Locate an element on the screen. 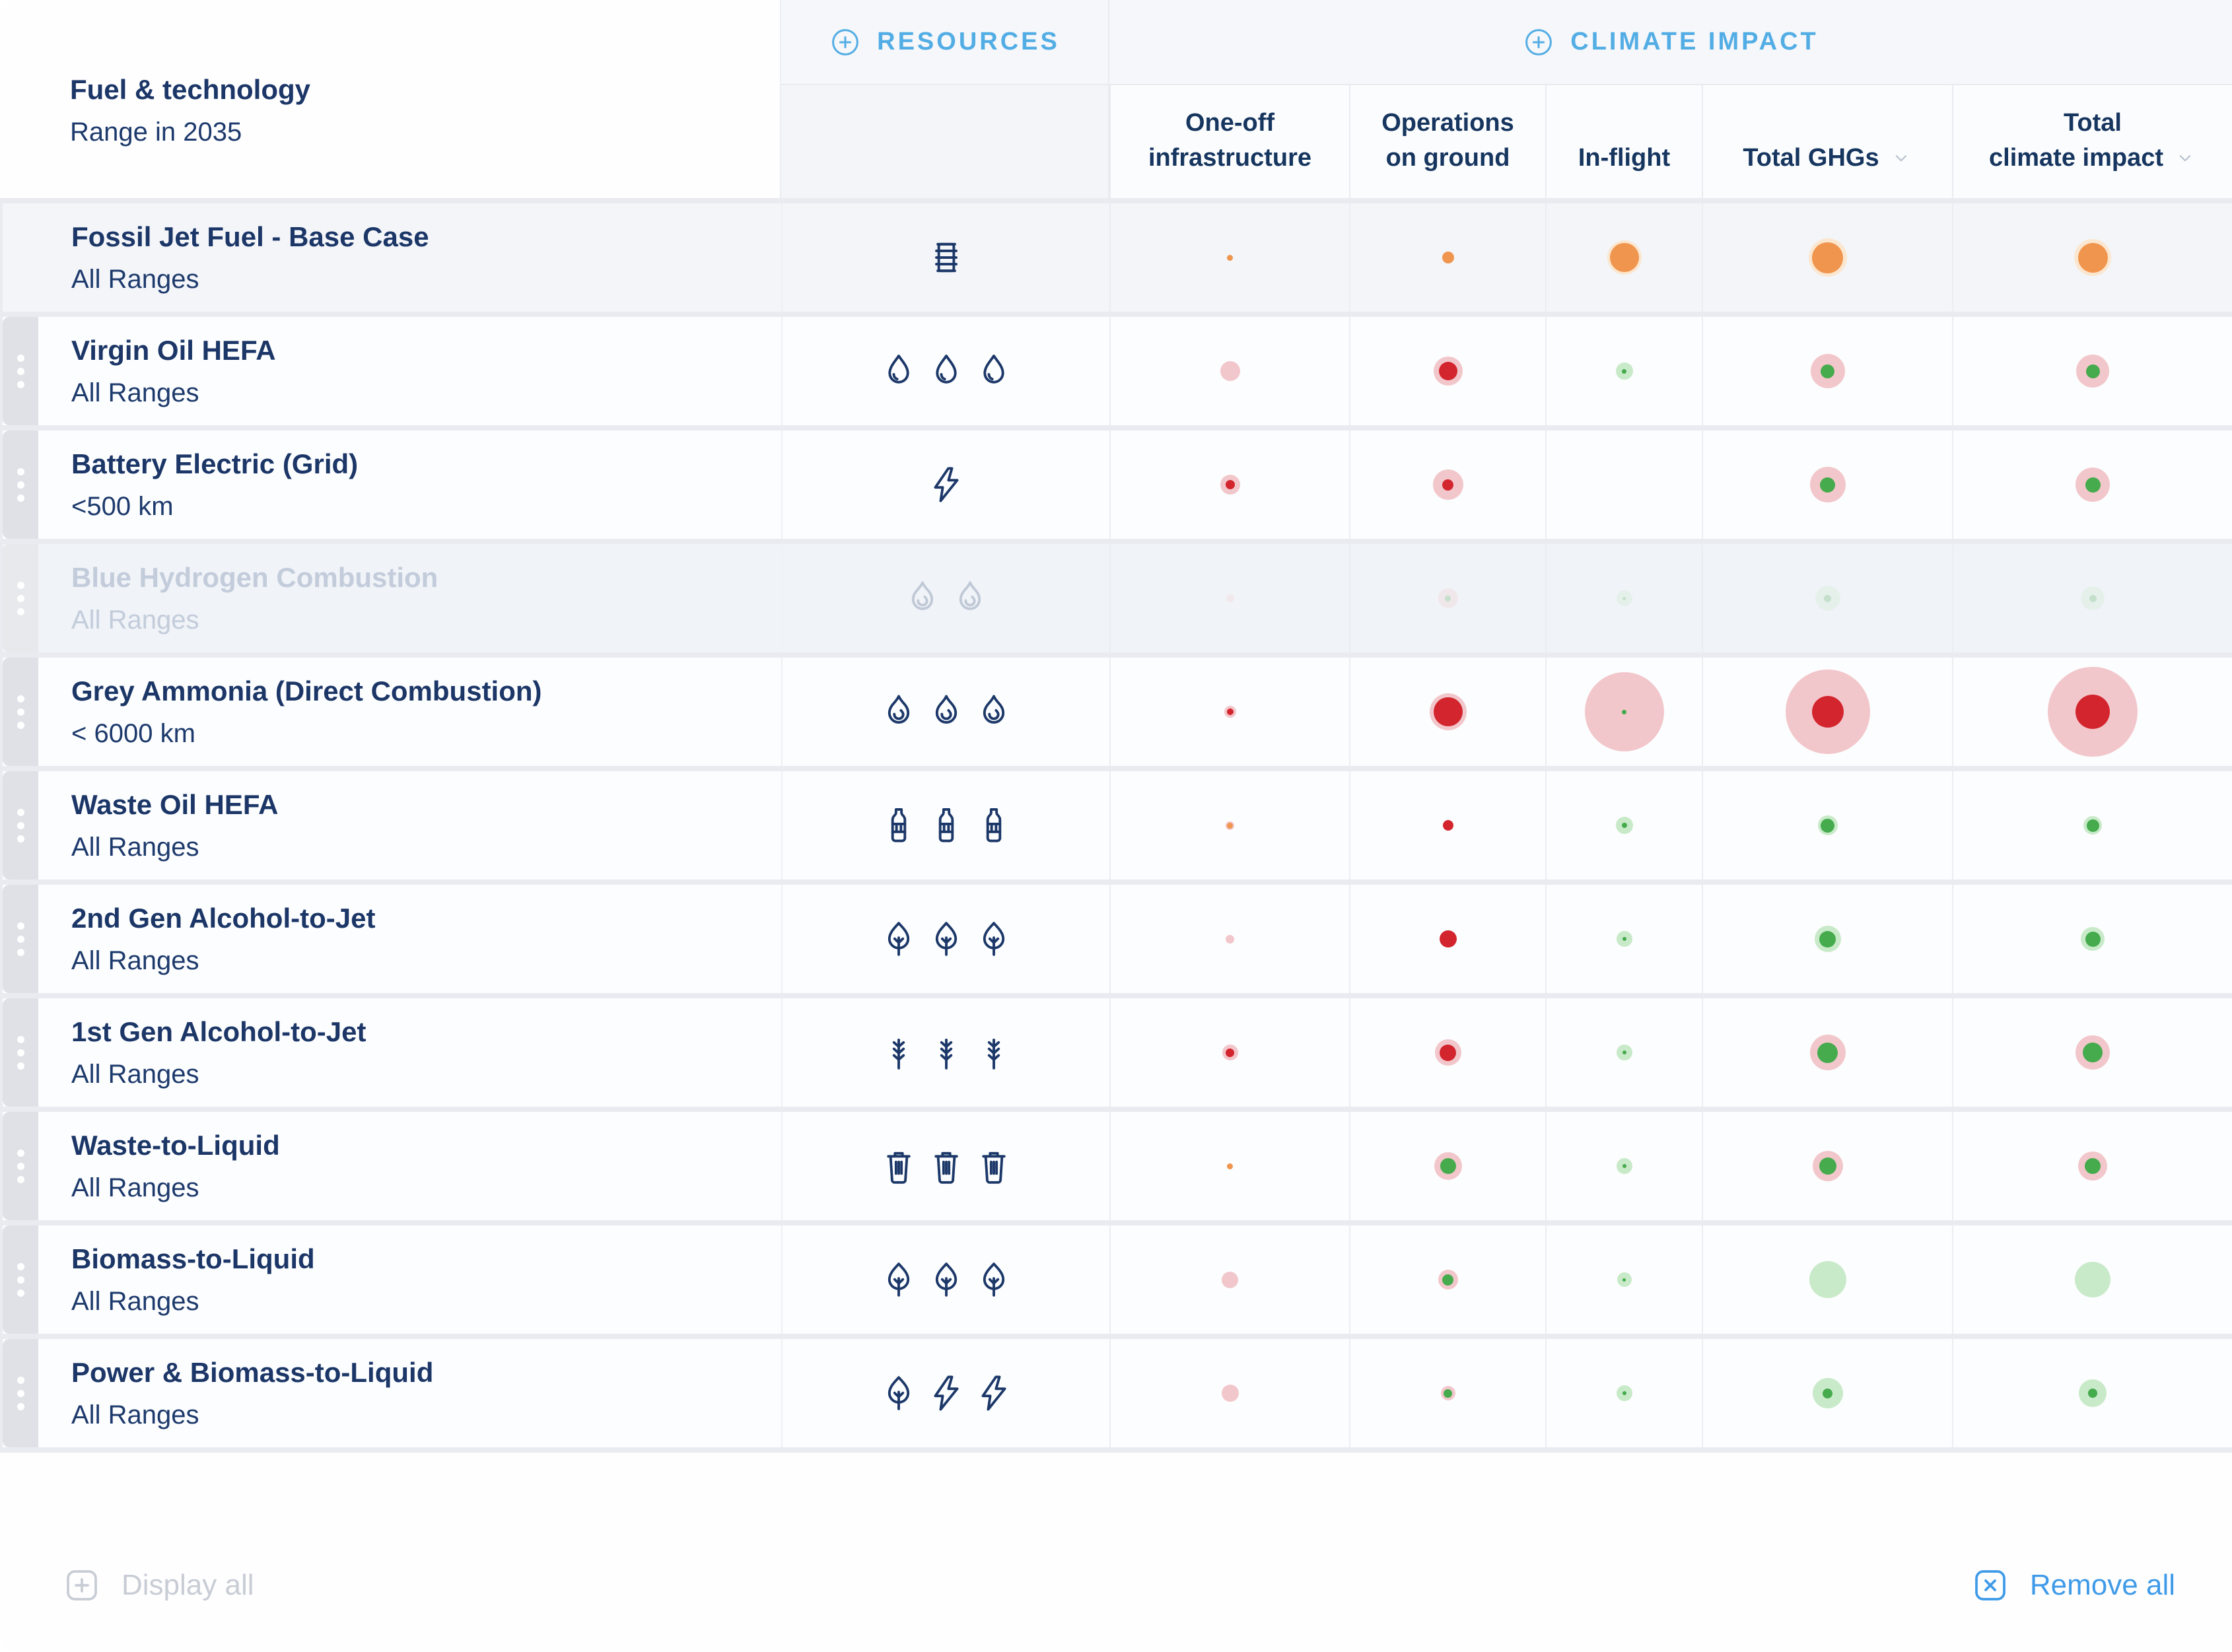  table-row: 1st Gen Alcohol-to-Jet All Ranges is located at coordinates (1117, 1052).